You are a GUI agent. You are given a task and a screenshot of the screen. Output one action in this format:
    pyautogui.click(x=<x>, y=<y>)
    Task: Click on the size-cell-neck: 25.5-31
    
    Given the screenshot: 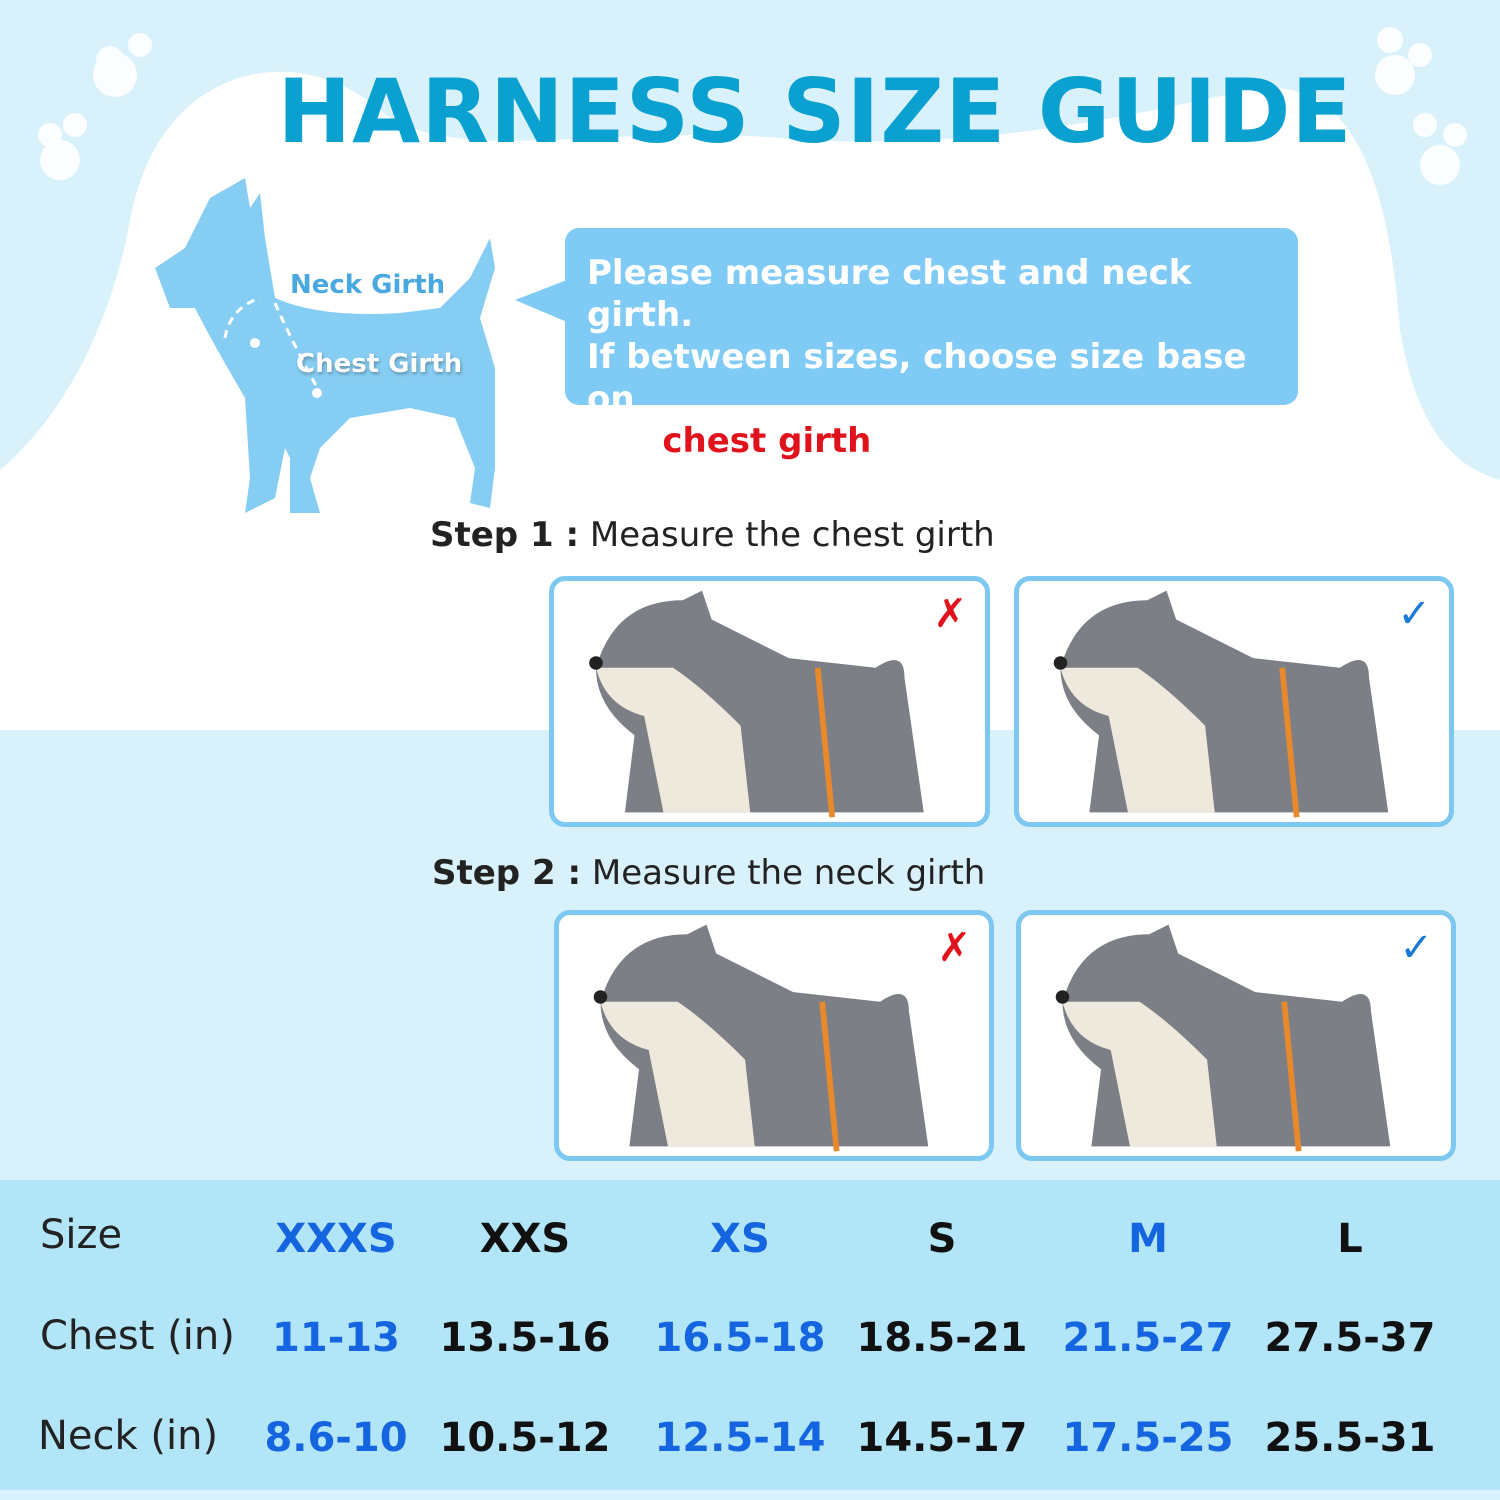 What is the action you would take?
    pyautogui.click(x=1350, y=1438)
    